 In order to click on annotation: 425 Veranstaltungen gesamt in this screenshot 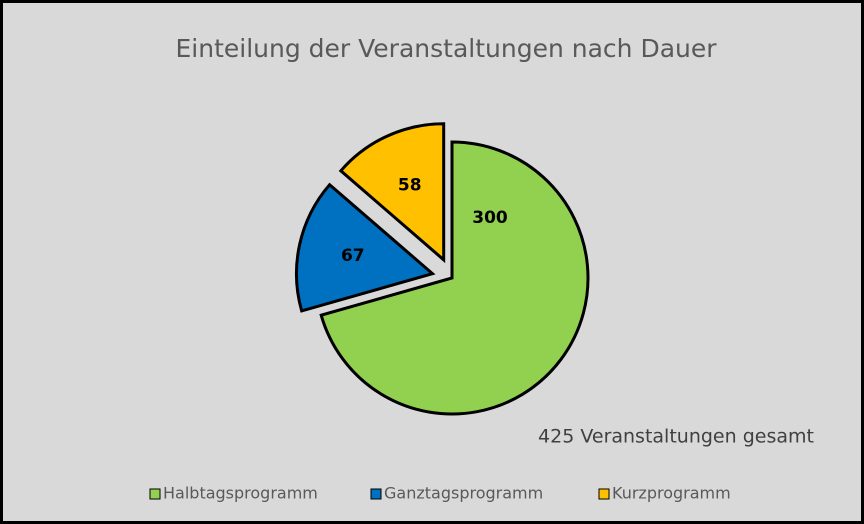, I will do `click(676, 437)`.